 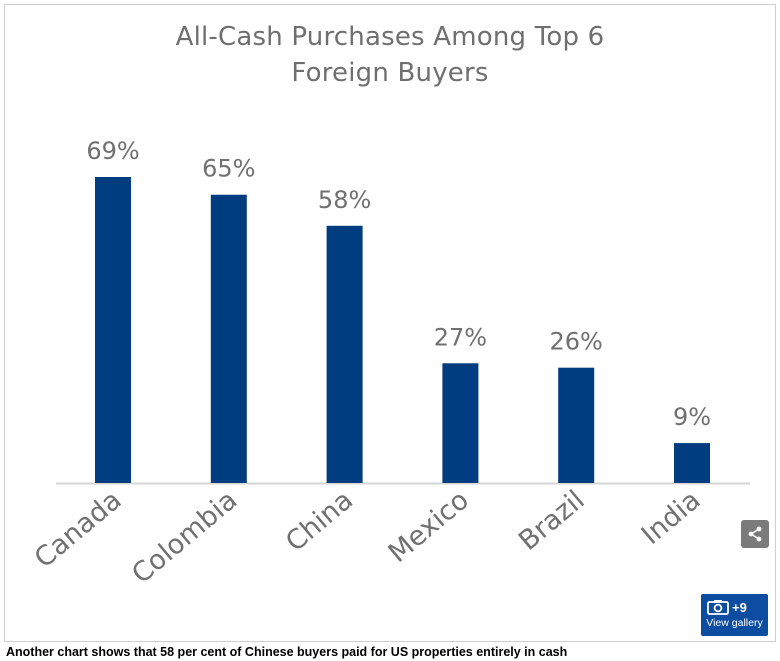 I want to click on bar-colombia, so click(x=228, y=338).